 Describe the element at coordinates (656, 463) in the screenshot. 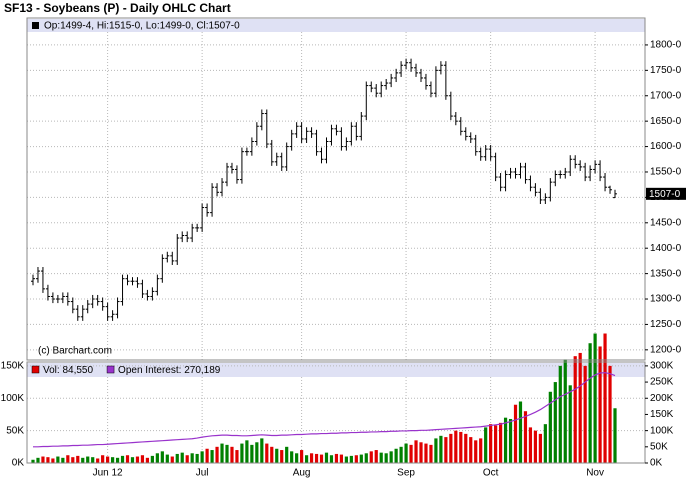

I see `y2-tick-label: 0K` at that location.